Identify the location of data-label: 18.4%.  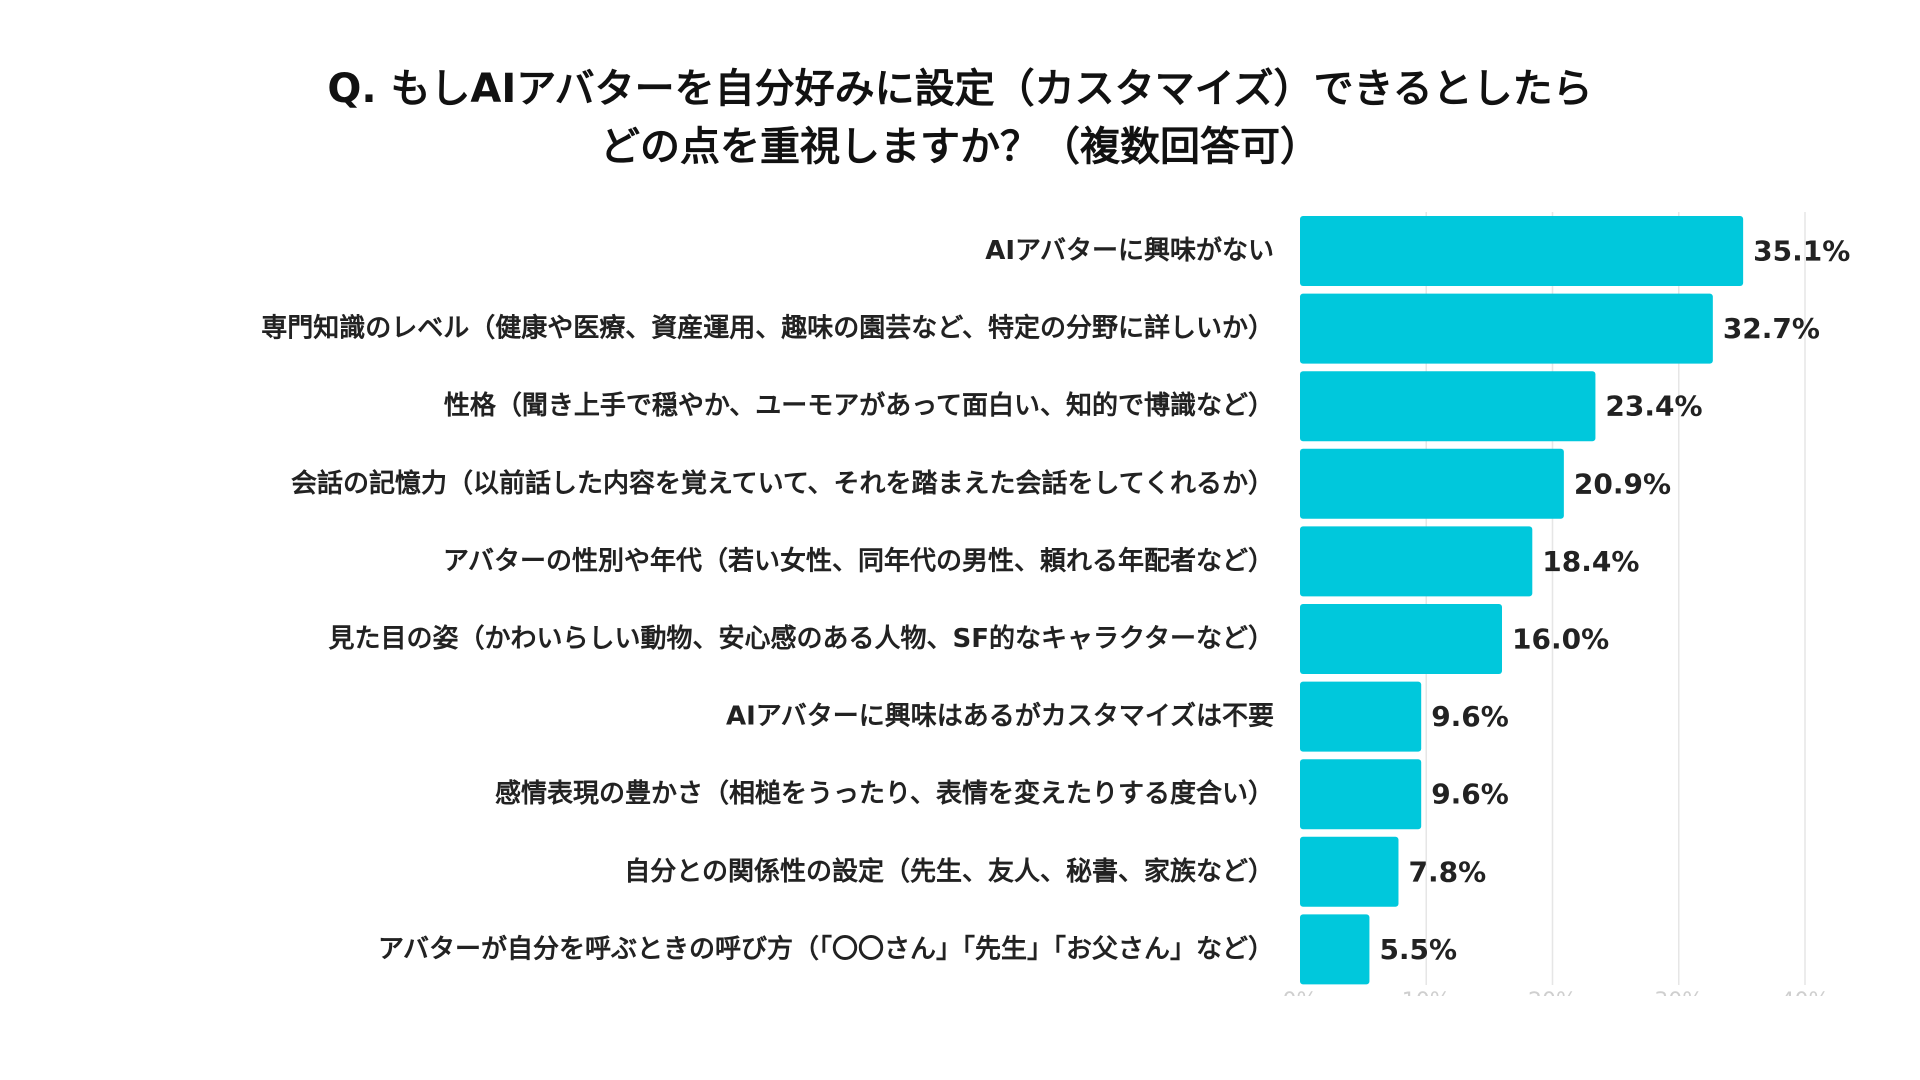
(1590, 561).